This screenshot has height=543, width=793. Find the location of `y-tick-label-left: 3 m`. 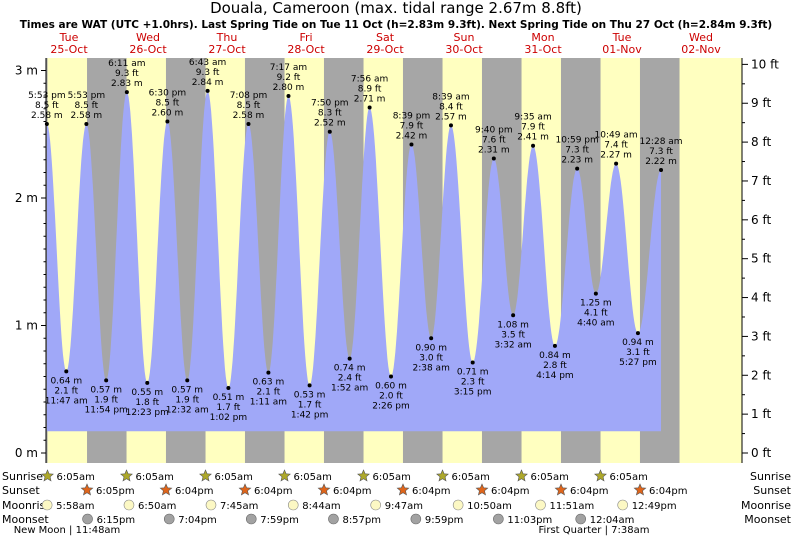

y-tick-label-left: 3 m is located at coordinates (26, 71).